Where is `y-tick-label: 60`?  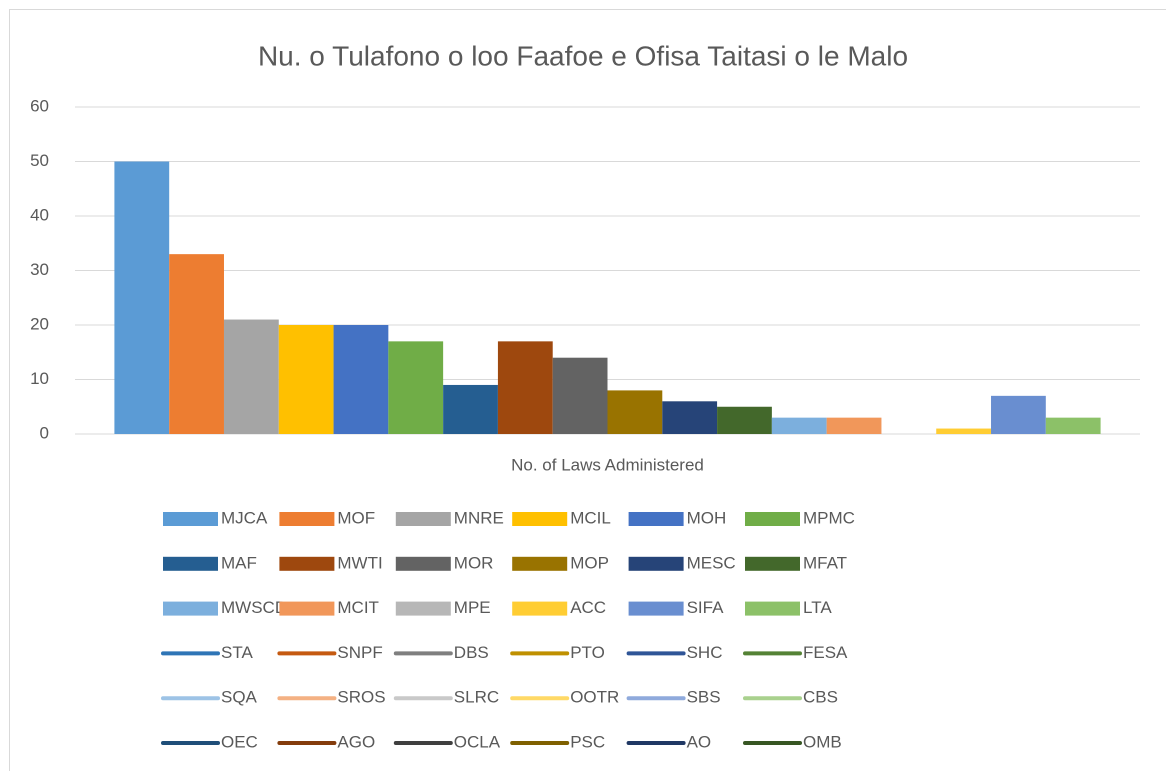
y-tick-label: 60 is located at coordinates (39, 105).